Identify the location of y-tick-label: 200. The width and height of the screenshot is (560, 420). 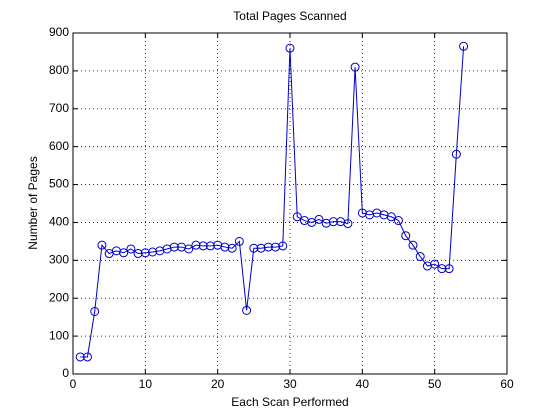
(59, 297).